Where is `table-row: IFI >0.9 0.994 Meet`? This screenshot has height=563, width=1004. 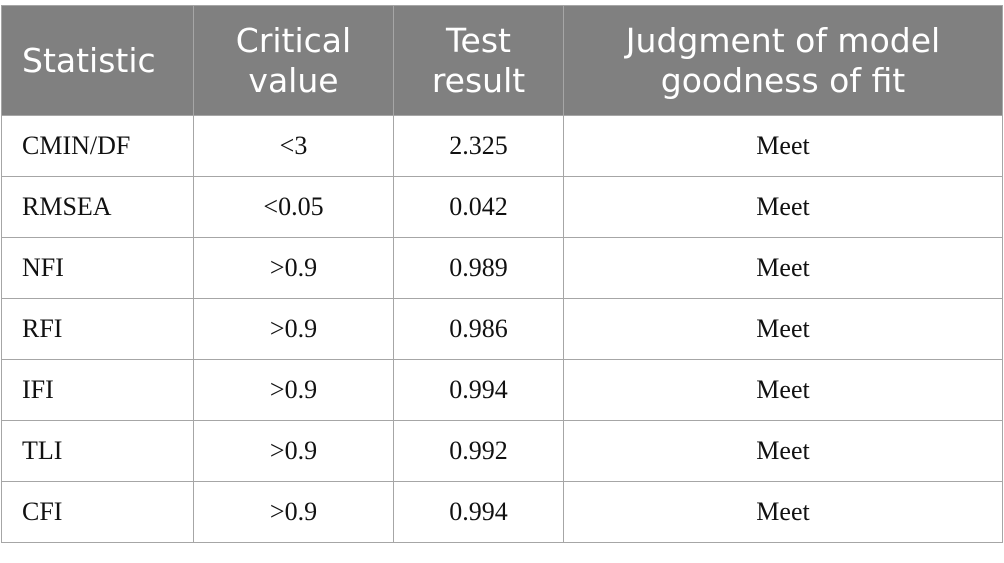 table-row: IFI >0.9 0.994 Meet is located at coordinates (502, 390).